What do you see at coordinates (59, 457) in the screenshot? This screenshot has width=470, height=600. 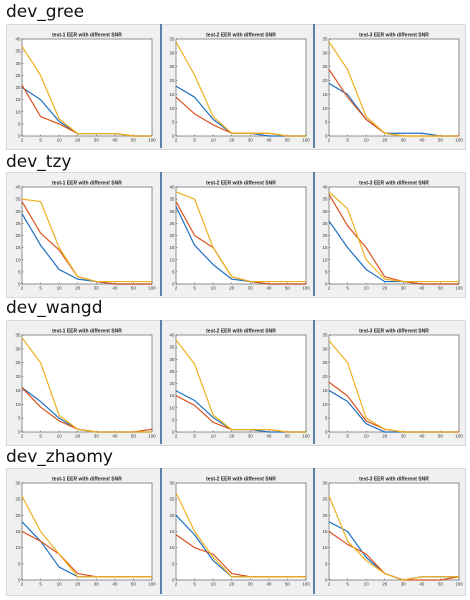 I see `section-title-dev-zhaomy: dev_zhaomy` at bounding box center [59, 457].